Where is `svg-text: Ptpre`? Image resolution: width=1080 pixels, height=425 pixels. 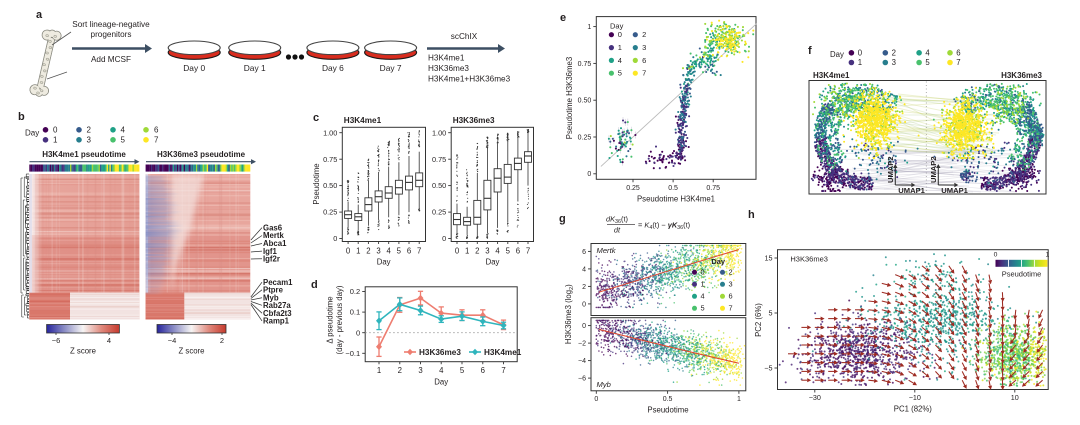 svg-text: Ptpre is located at coordinates (273, 290).